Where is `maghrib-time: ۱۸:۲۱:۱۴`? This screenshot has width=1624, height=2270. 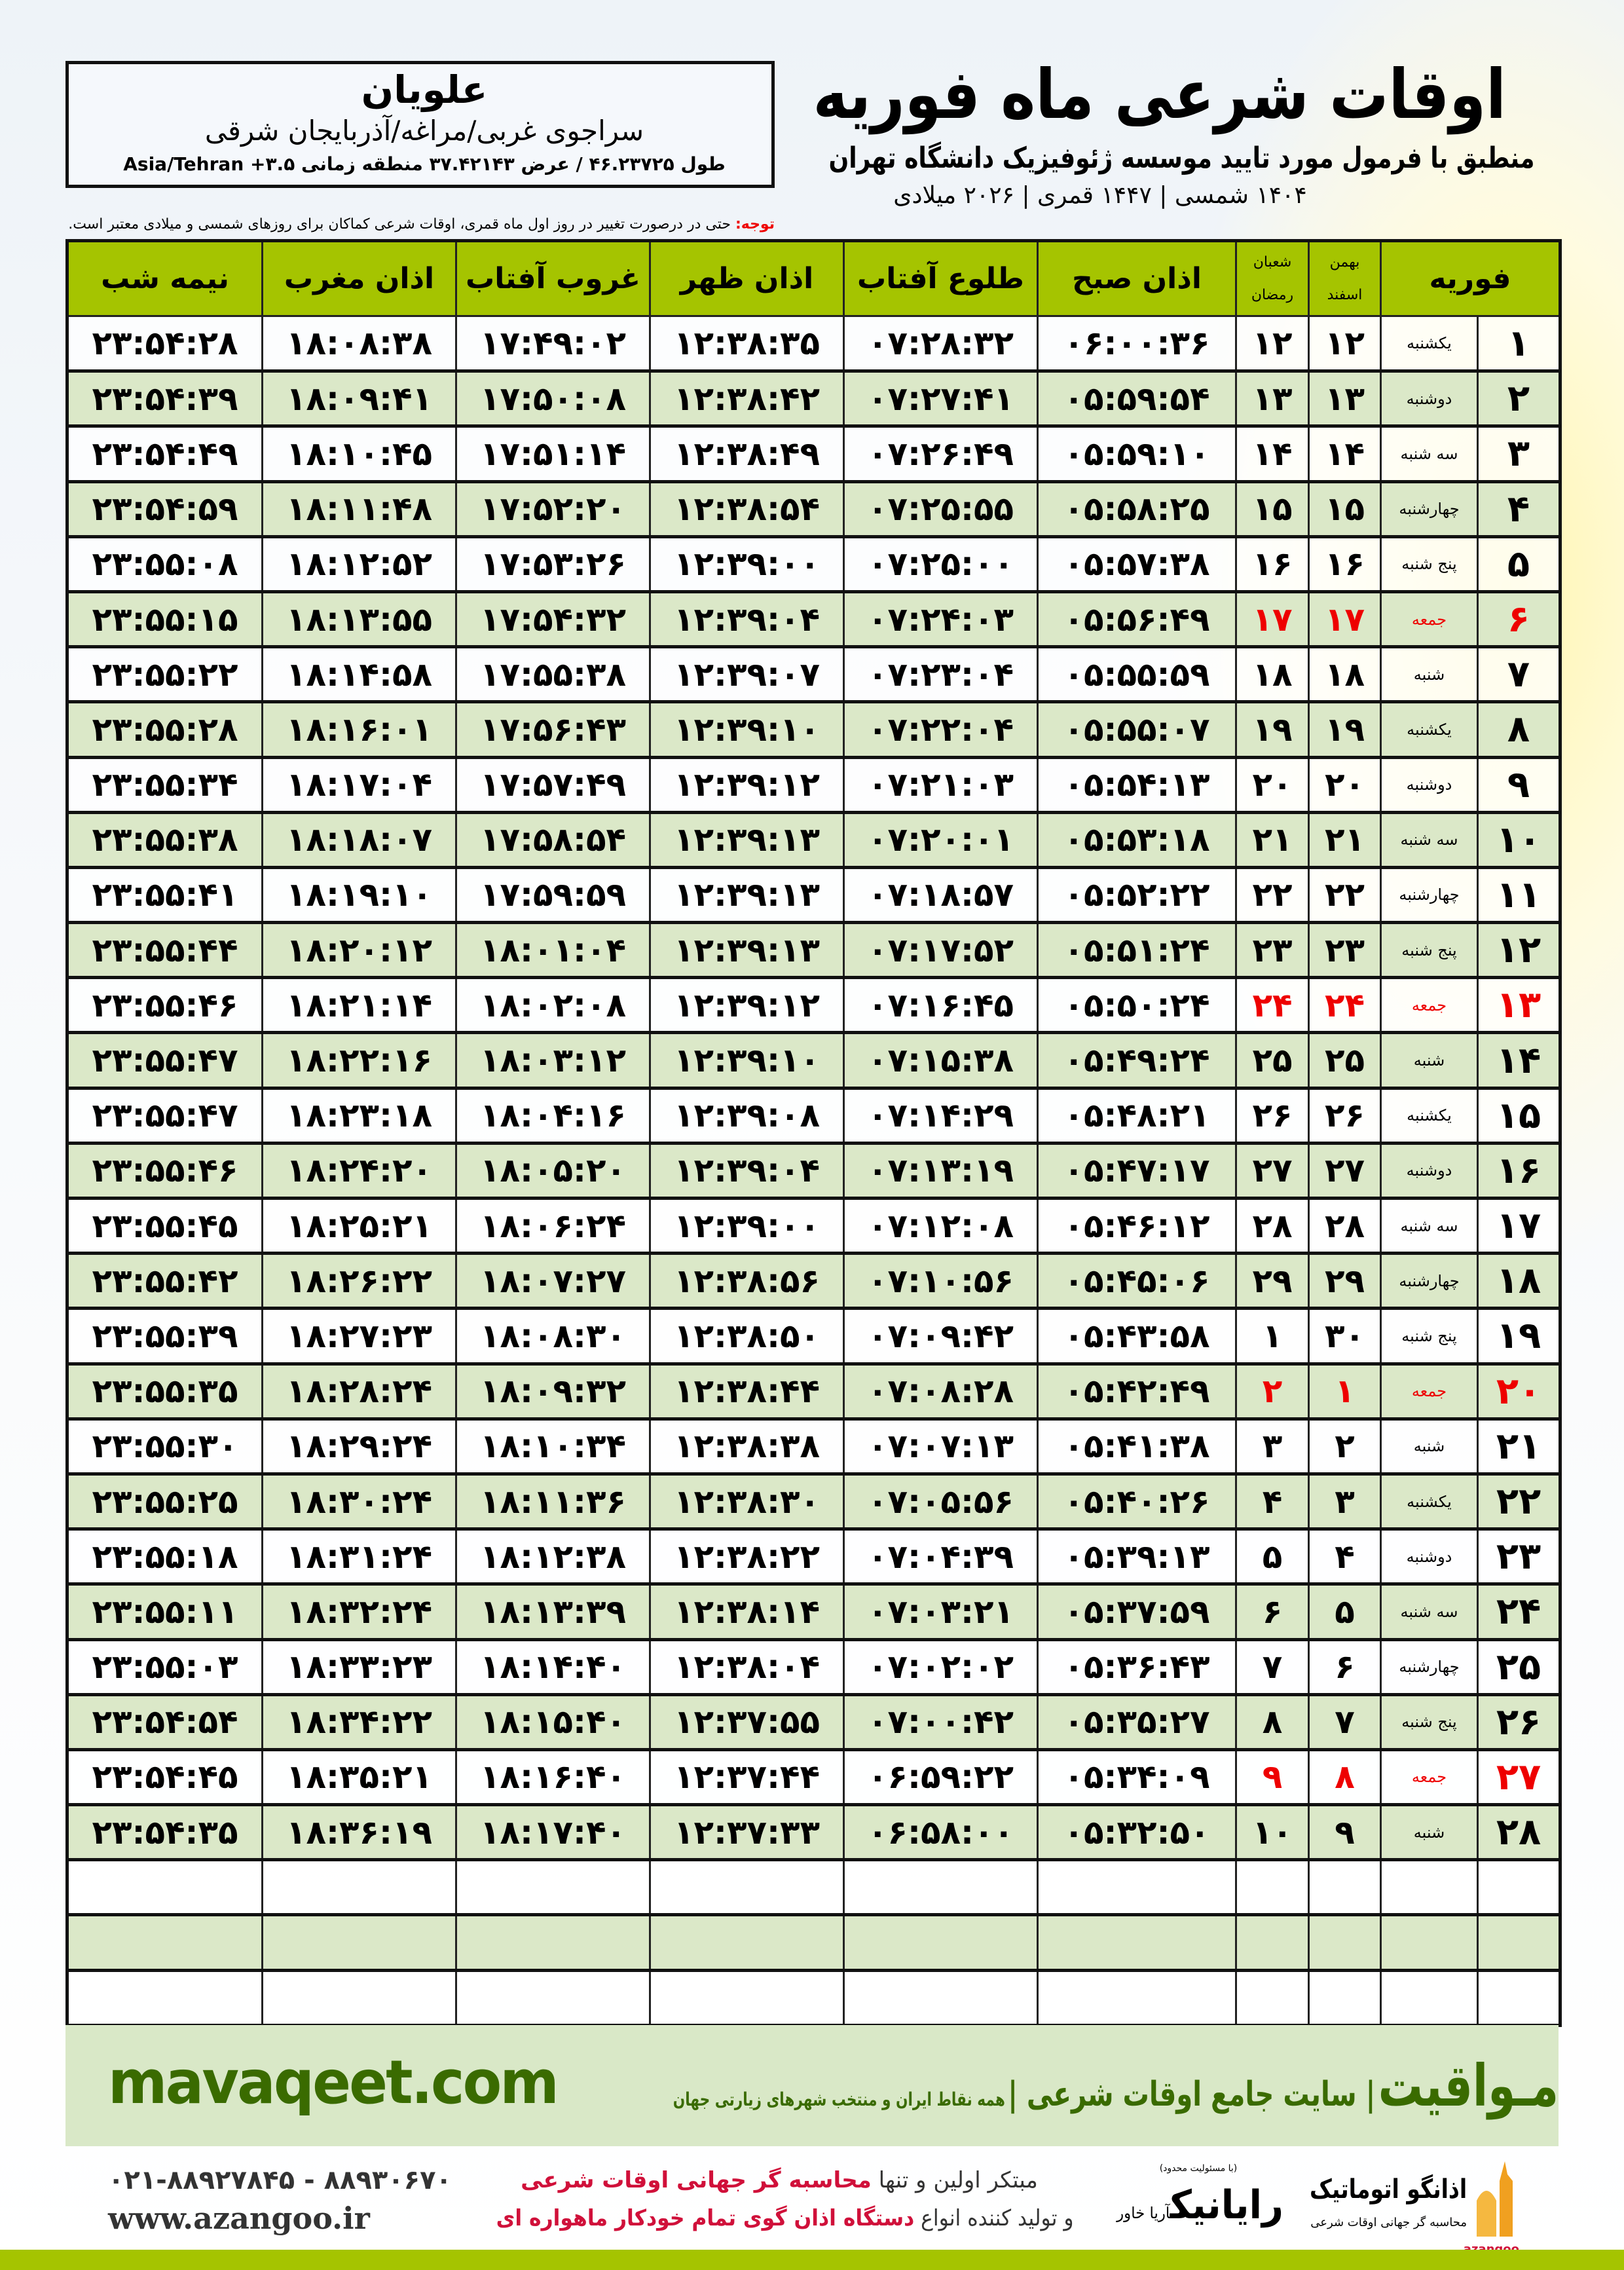
maghrib-time: ۱۸:۲۱:۱۴ is located at coordinates (359, 1006).